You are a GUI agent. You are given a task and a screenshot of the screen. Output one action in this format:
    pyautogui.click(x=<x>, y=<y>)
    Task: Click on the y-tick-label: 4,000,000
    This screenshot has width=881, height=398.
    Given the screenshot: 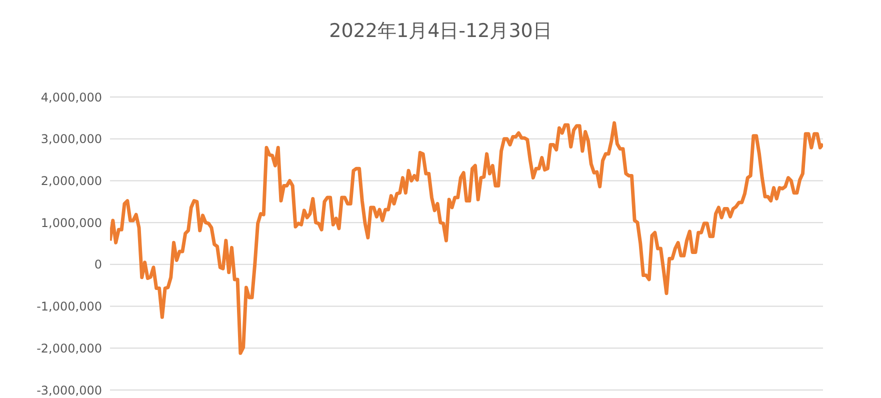 What is the action you would take?
    pyautogui.click(x=71, y=97)
    